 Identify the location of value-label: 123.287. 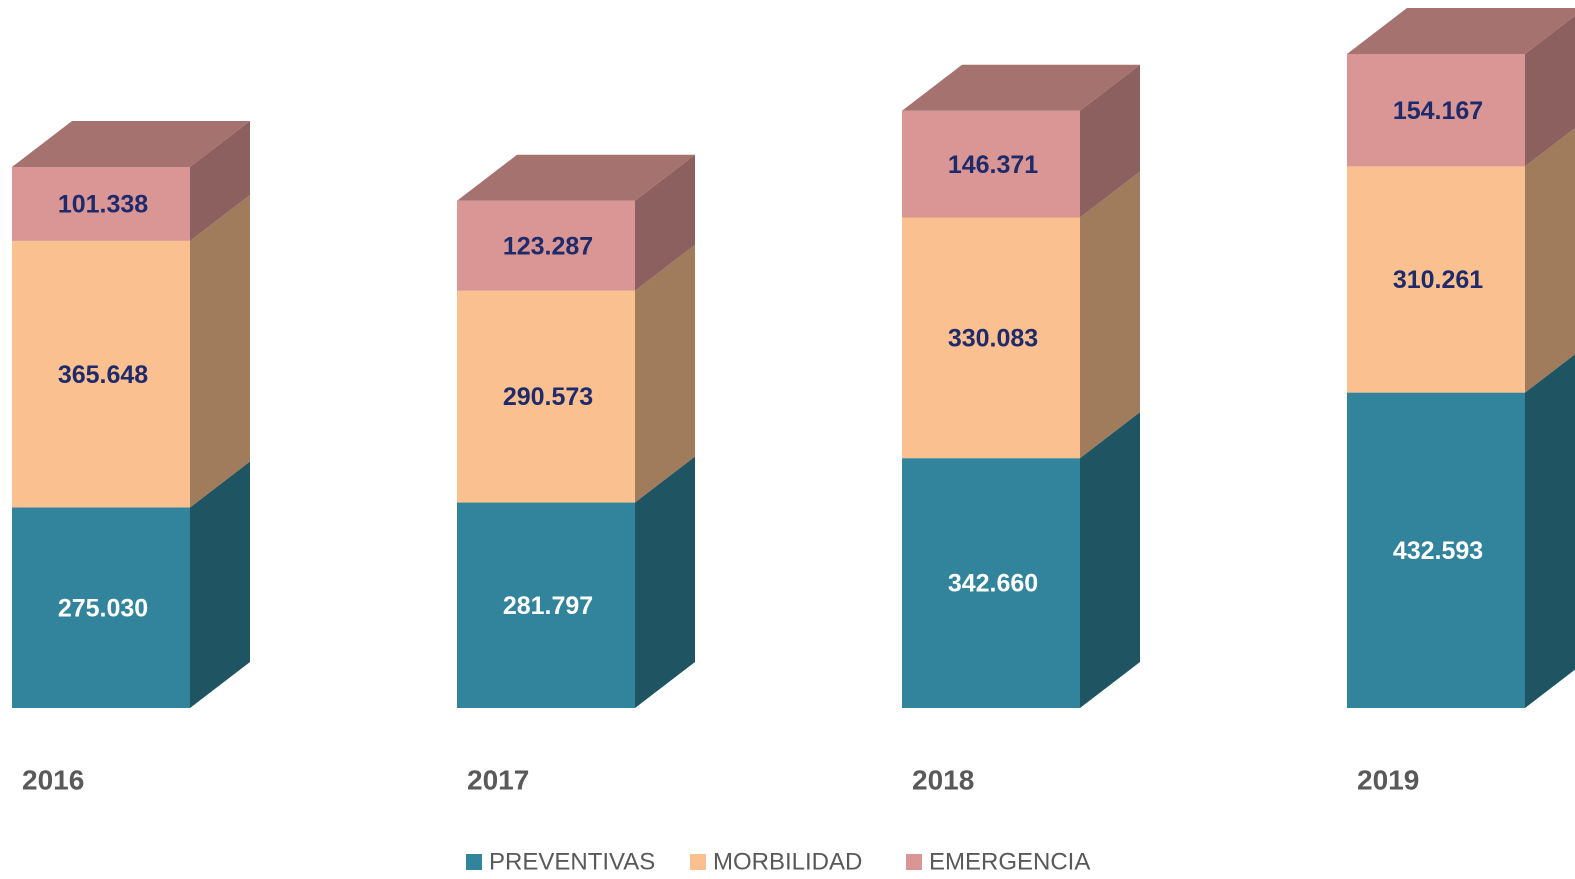
(548, 246).